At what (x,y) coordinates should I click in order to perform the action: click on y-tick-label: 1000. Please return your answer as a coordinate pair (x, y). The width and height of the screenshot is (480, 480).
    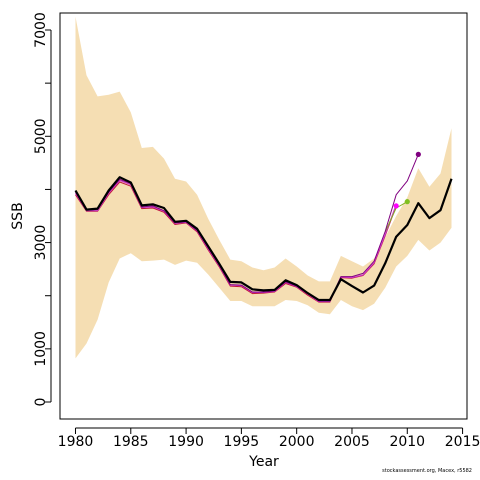
    Looking at the image, I should click on (41, 349).